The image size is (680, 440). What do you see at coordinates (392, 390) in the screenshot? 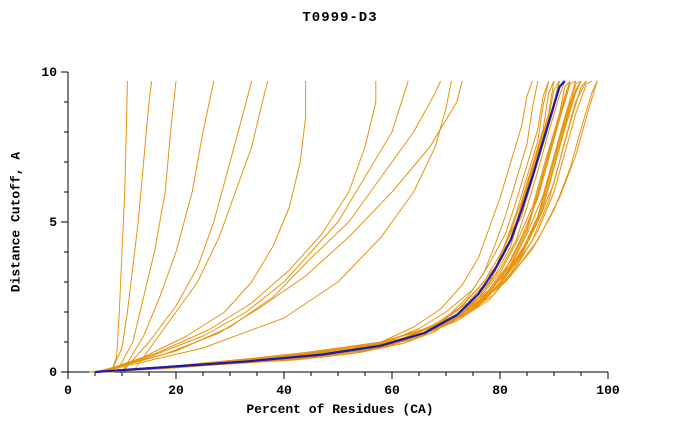
I see `x-tick-label: 60` at bounding box center [392, 390].